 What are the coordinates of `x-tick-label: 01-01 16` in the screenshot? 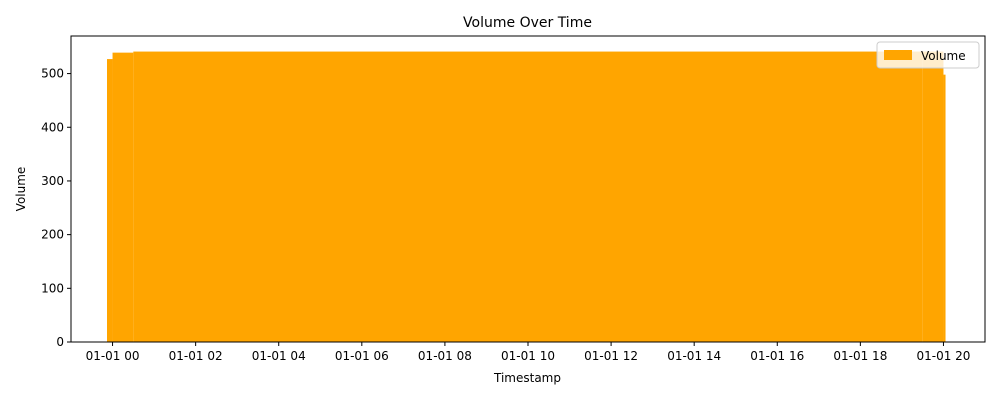 It's located at (777, 356).